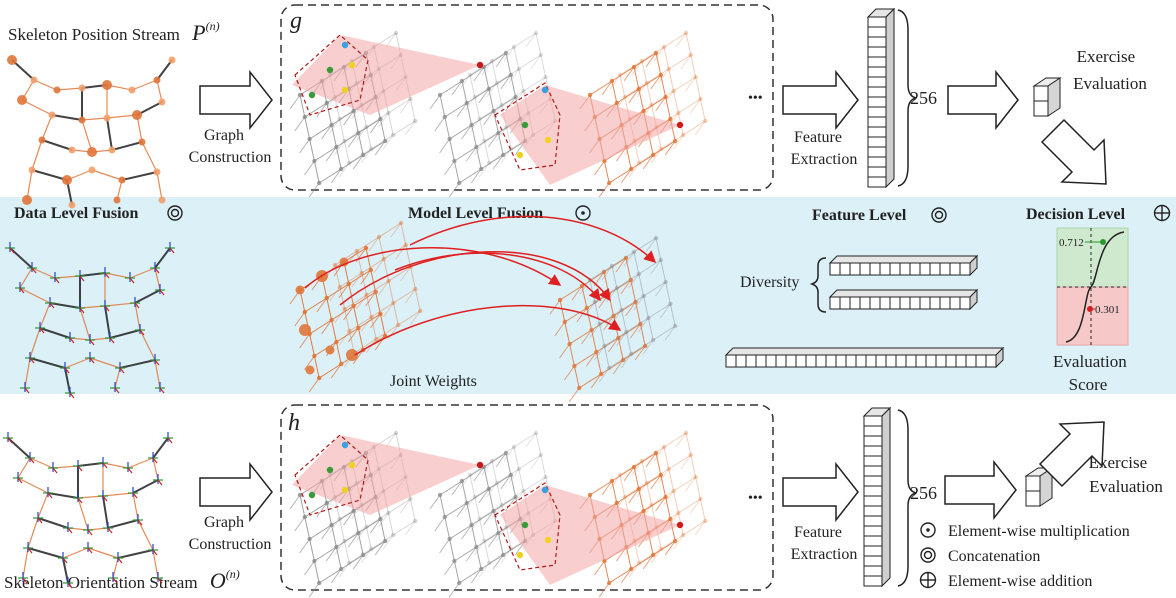 The image size is (1176, 598). I want to click on ellipsis-bottom: •••, so click(755, 498).